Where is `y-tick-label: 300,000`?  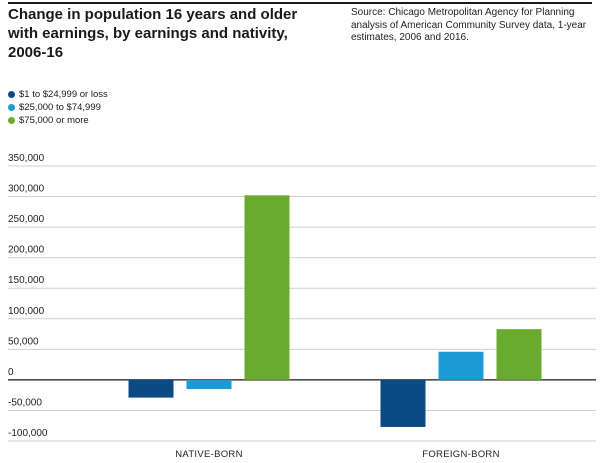
y-tick-label: 300,000 is located at coordinates (26, 189).